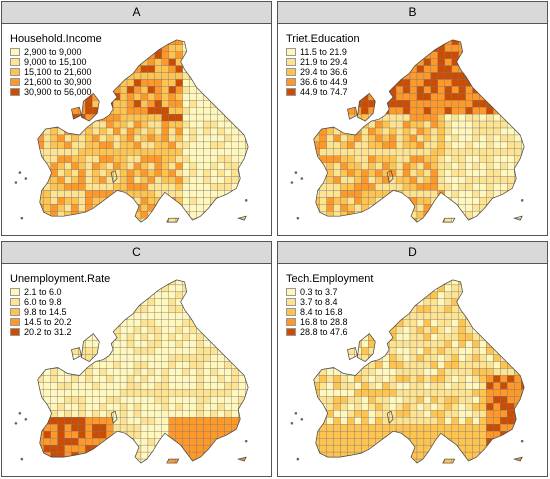  Describe the element at coordinates (60, 322) in the screenshot. I see `legend-item: 14.5 to 20.2` at that location.